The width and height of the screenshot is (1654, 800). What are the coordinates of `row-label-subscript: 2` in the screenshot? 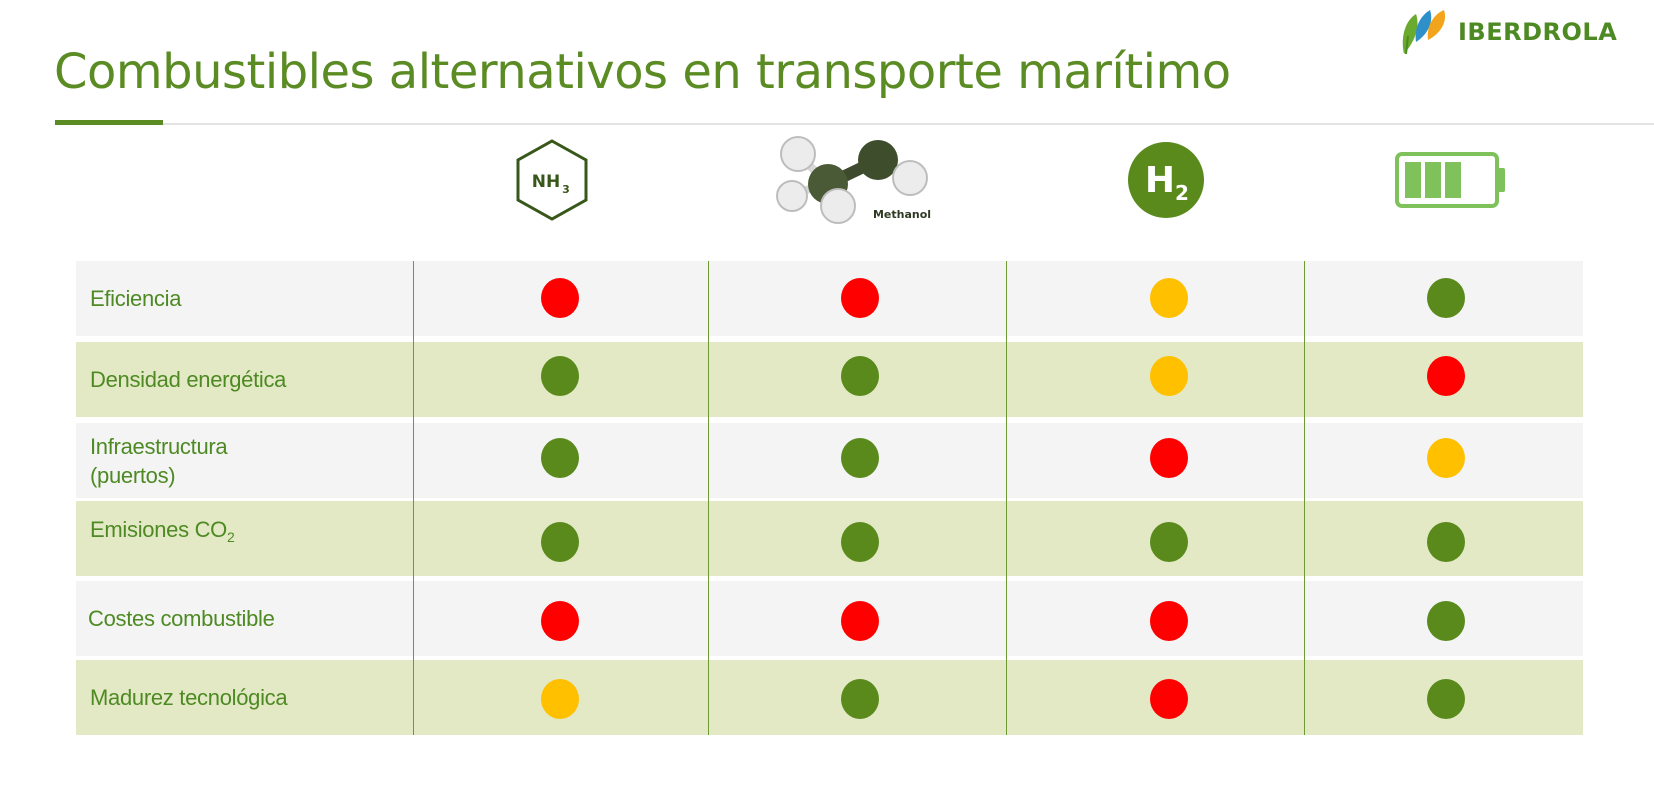 It's located at (231, 537).